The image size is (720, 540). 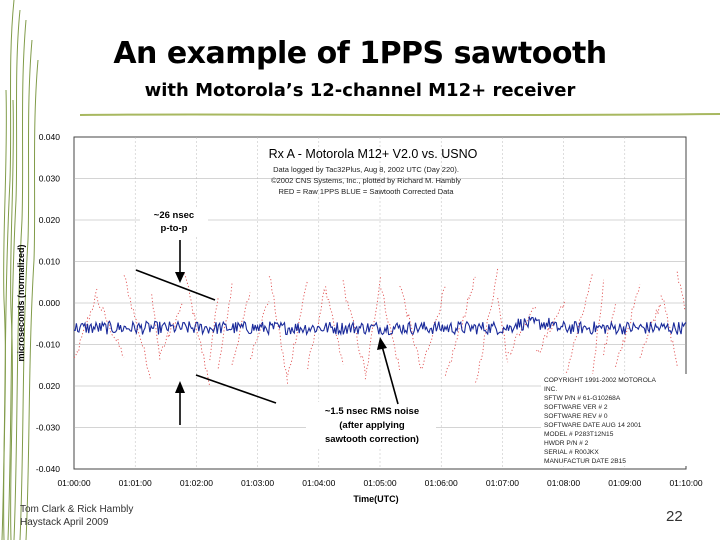 I want to click on x-tick-label: 01:00:00, so click(x=73, y=483).